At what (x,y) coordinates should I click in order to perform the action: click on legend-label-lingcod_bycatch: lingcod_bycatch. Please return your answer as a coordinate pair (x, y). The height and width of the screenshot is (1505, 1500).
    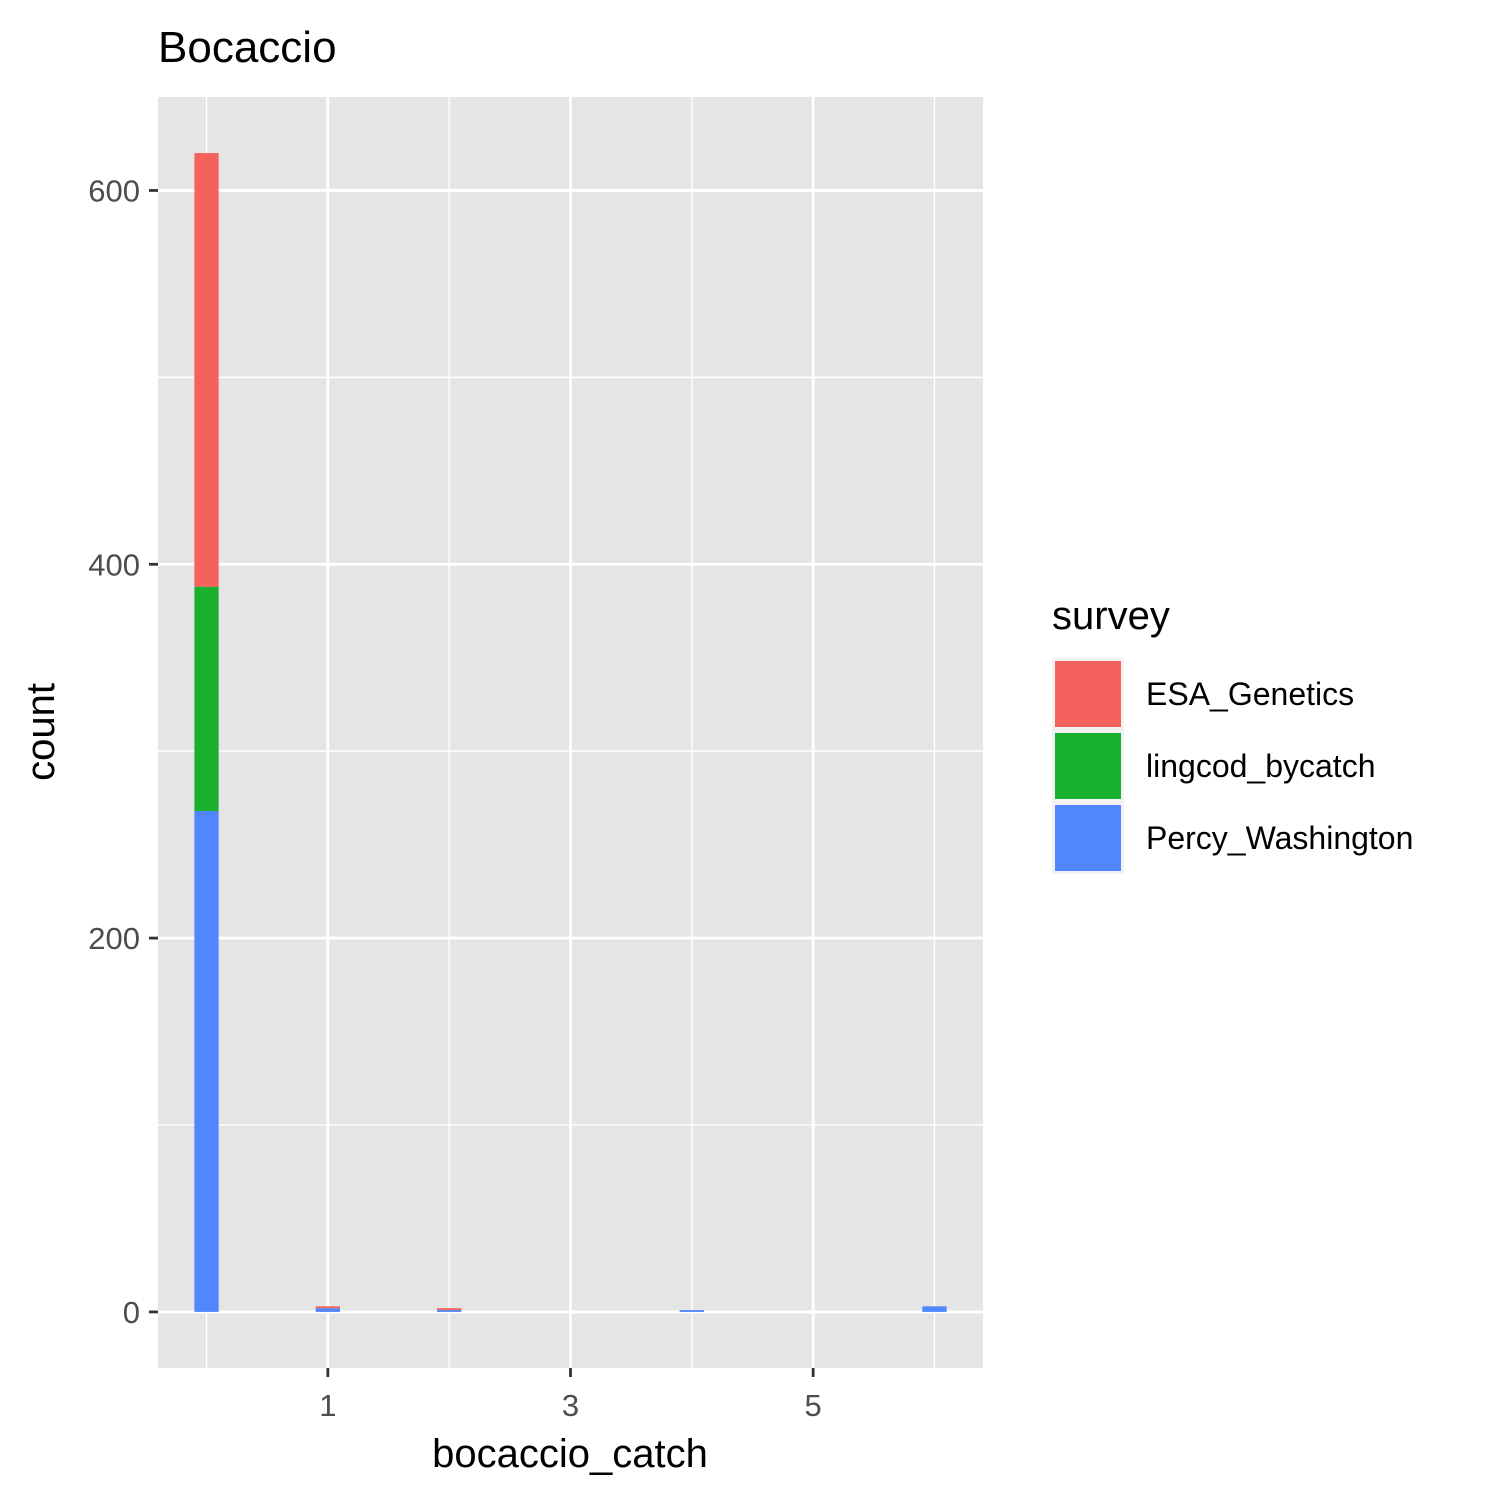
    Looking at the image, I should click on (1260, 766).